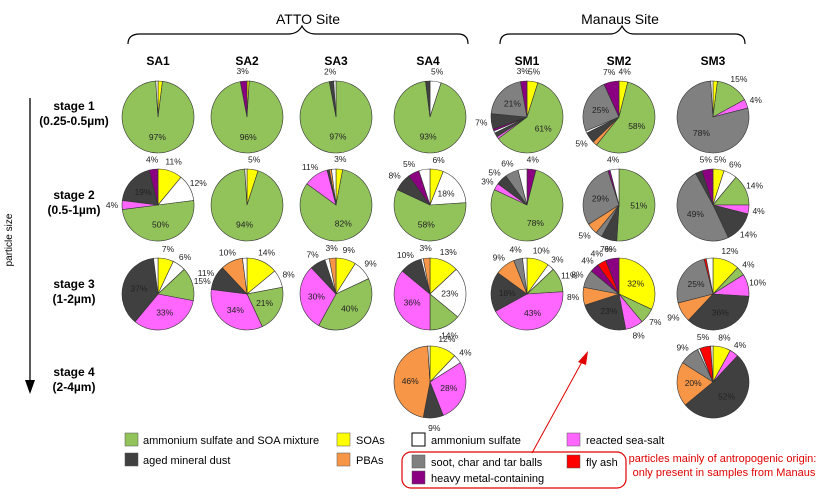  Describe the element at coordinates (720, 160) in the screenshot. I see `slice-label-sm3-stage2-0: 5%` at that location.